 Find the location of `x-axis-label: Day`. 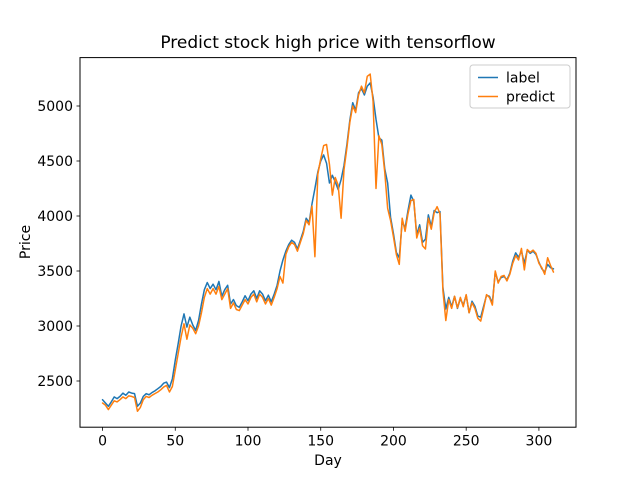

x-axis-label: Day is located at coordinates (328, 461).